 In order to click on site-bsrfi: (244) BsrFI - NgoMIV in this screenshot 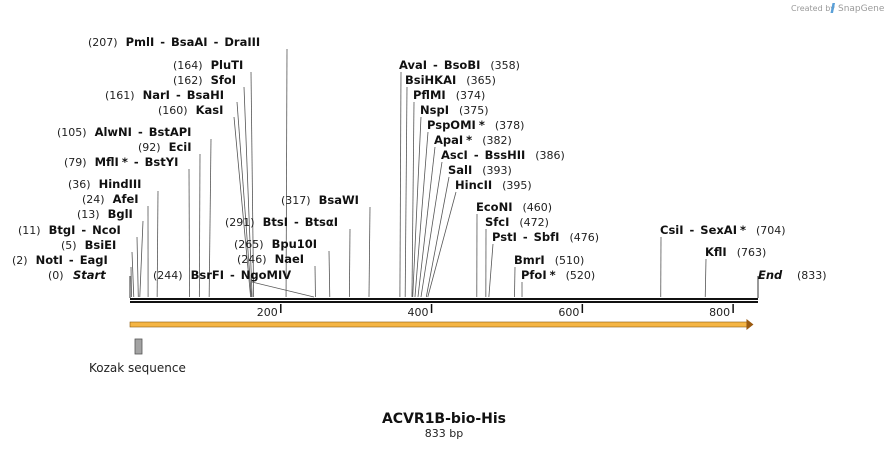, I will do `click(222, 275)`.